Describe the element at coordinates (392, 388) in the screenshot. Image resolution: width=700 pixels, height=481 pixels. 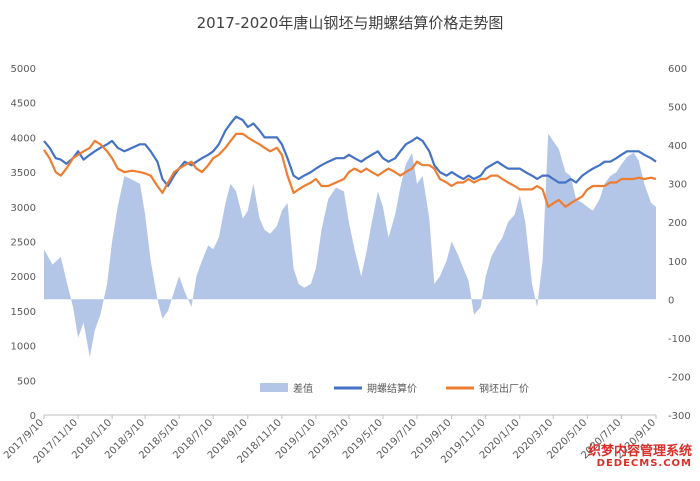
I see `legend-label: 期螺结算价` at that location.